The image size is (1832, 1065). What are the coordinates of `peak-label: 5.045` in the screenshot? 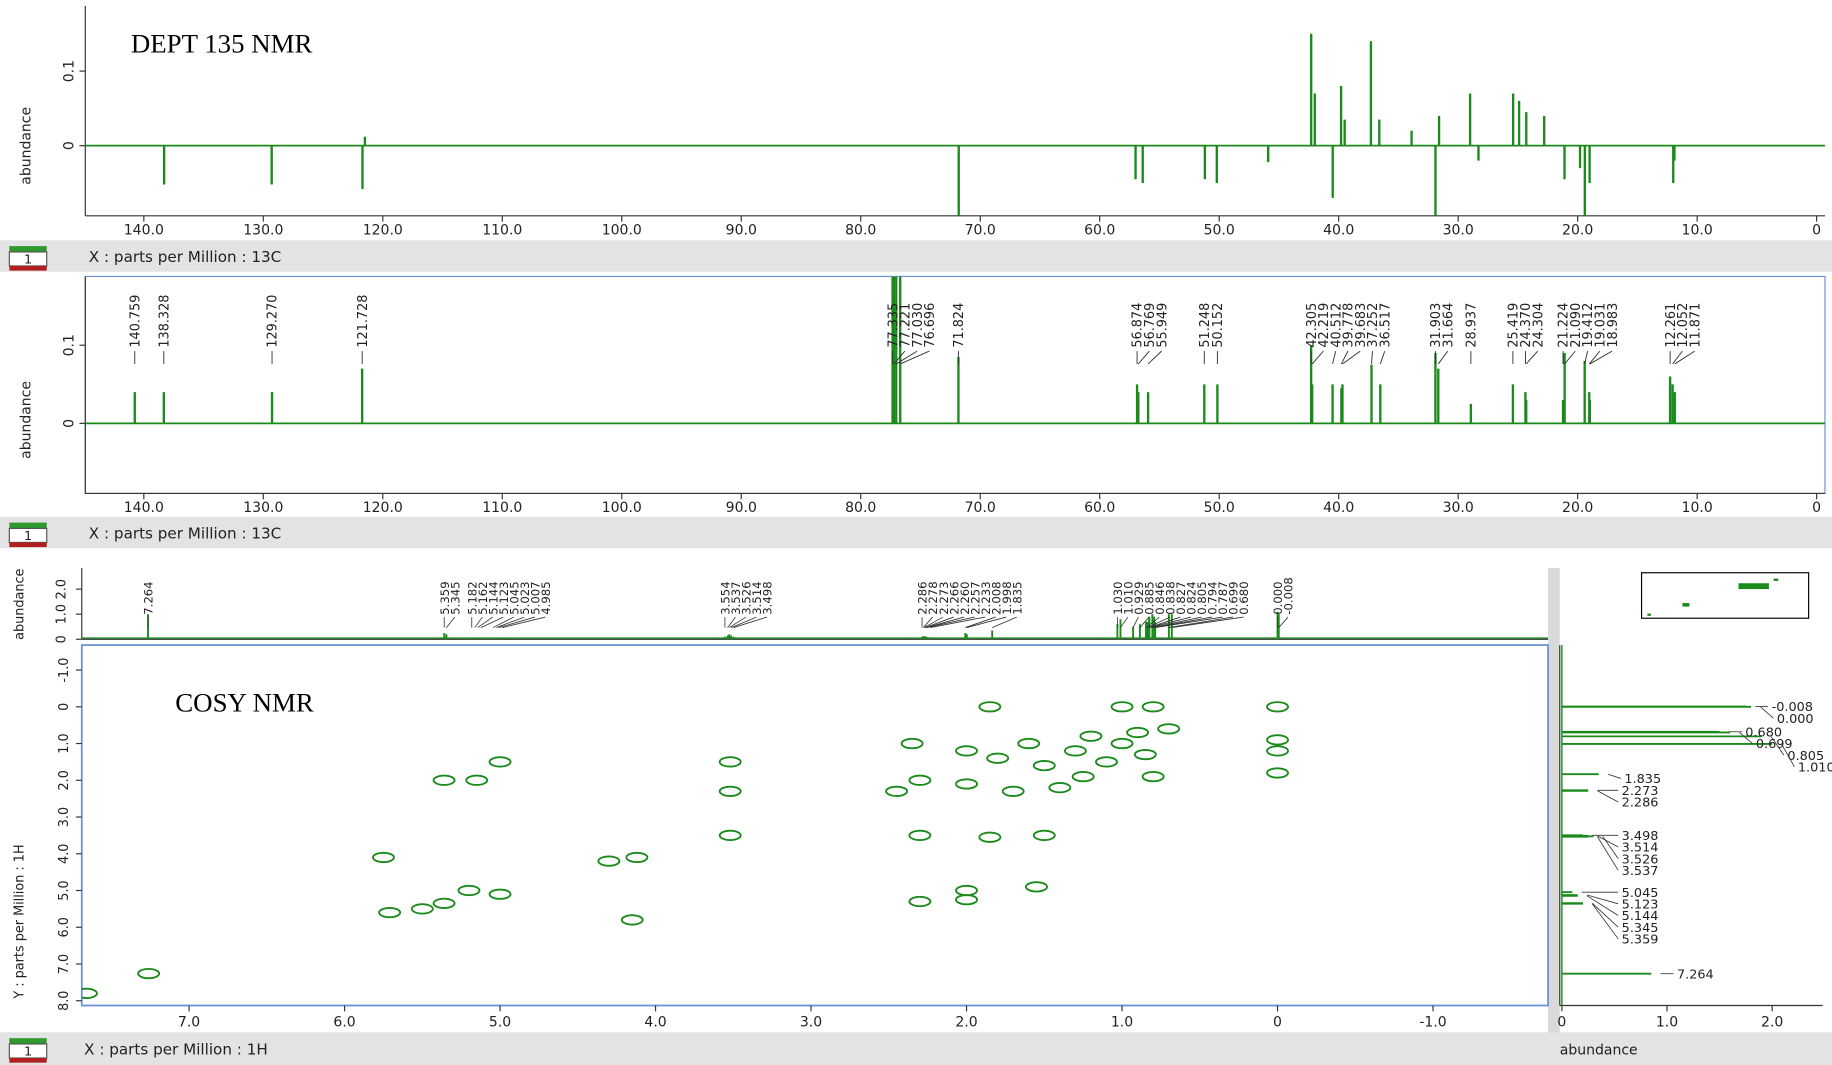 It's located at (1640, 893).